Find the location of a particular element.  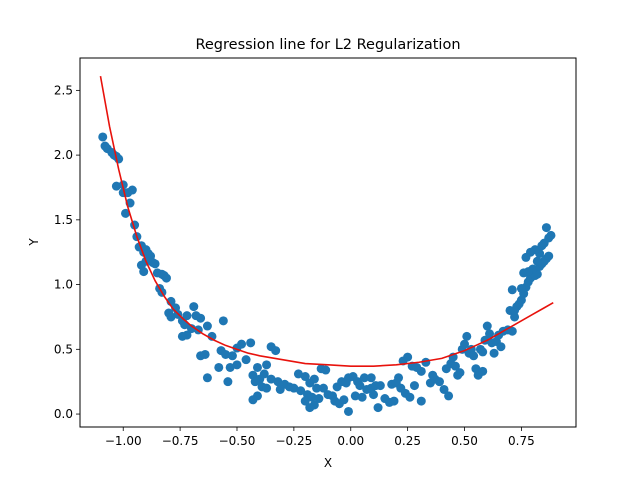

y-axis-label: Y is located at coordinates (34, 242).